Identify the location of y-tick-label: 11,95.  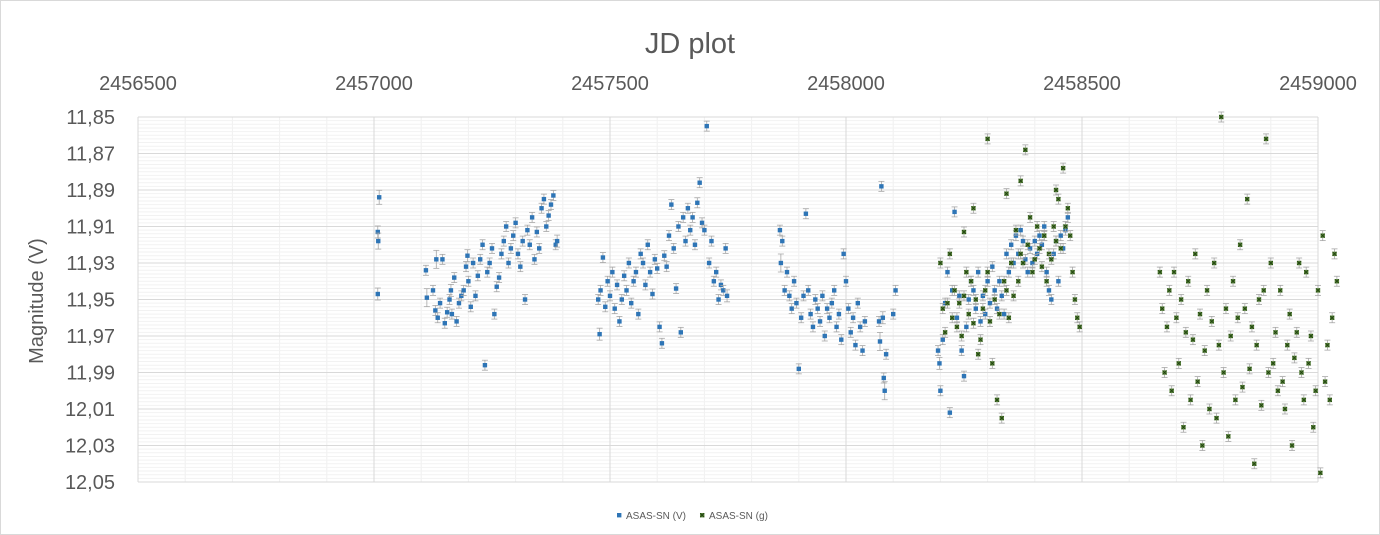
(90, 301).